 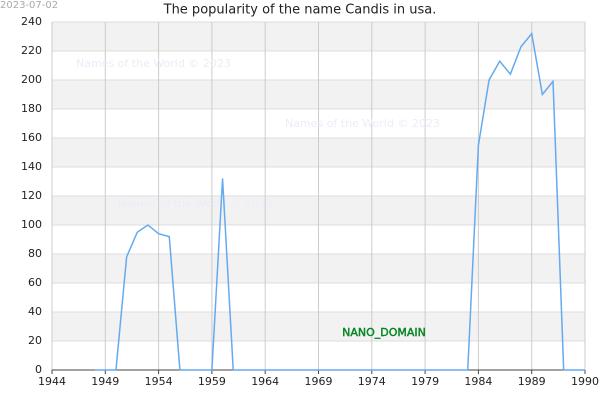 I want to click on y-tick-label: 0, so click(x=38, y=369).